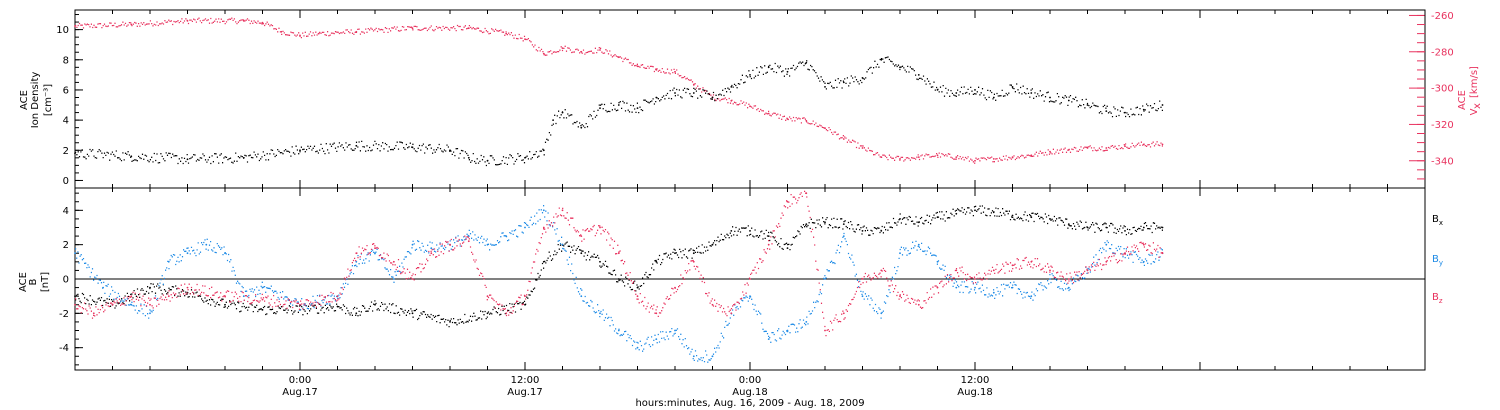 Image resolution: width=1500 pixels, height=410 pixels. What do you see at coordinates (1470, 90) in the screenshot?
I see `top-right-ylabel: ACE V x [km/s]` at bounding box center [1470, 90].